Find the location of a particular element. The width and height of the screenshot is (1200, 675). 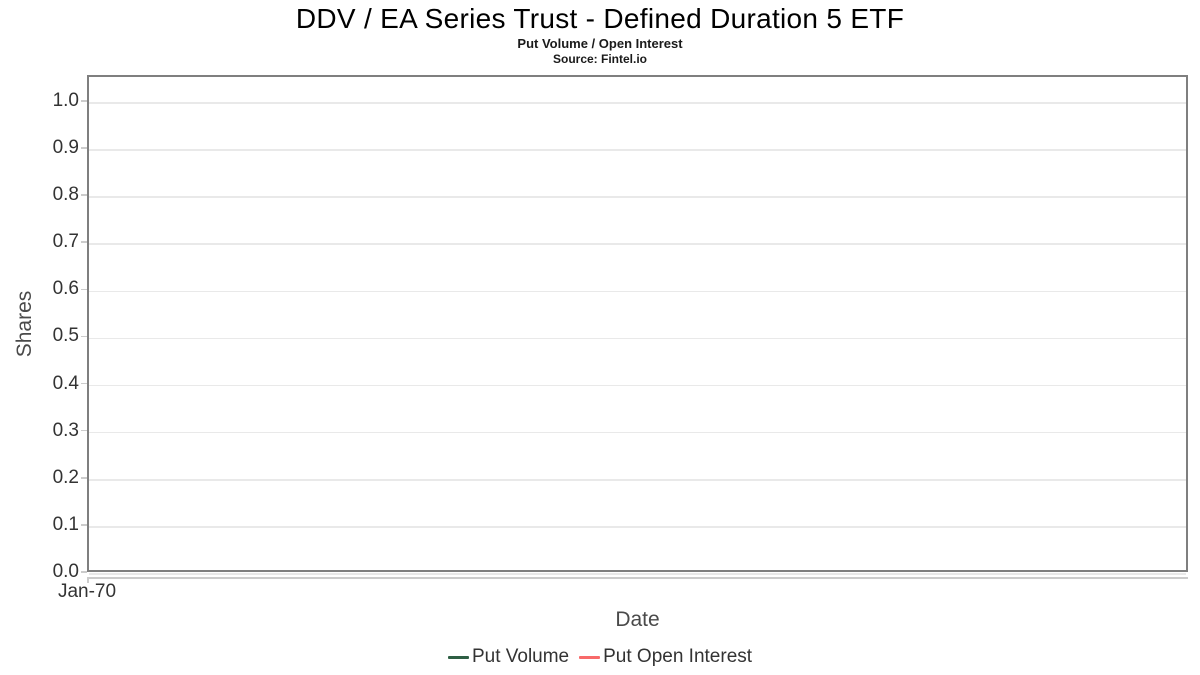

x-axis-title: Date is located at coordinates (637, 619).